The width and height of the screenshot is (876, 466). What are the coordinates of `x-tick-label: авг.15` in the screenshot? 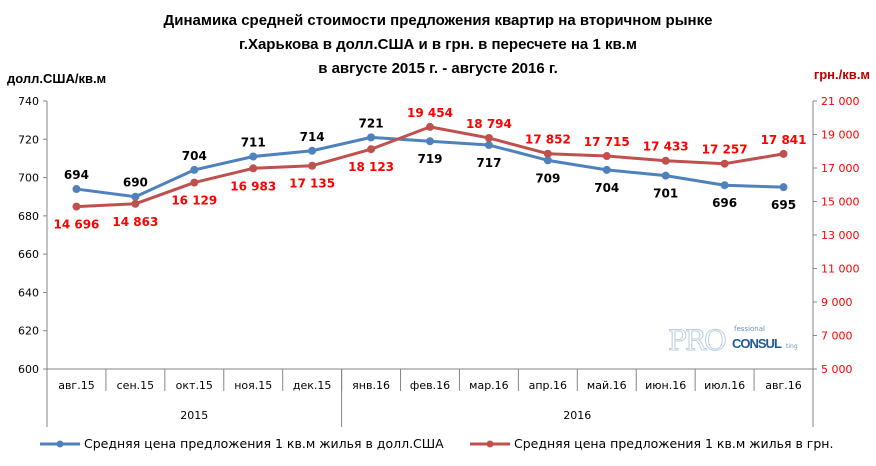 It's located at (76, 385).